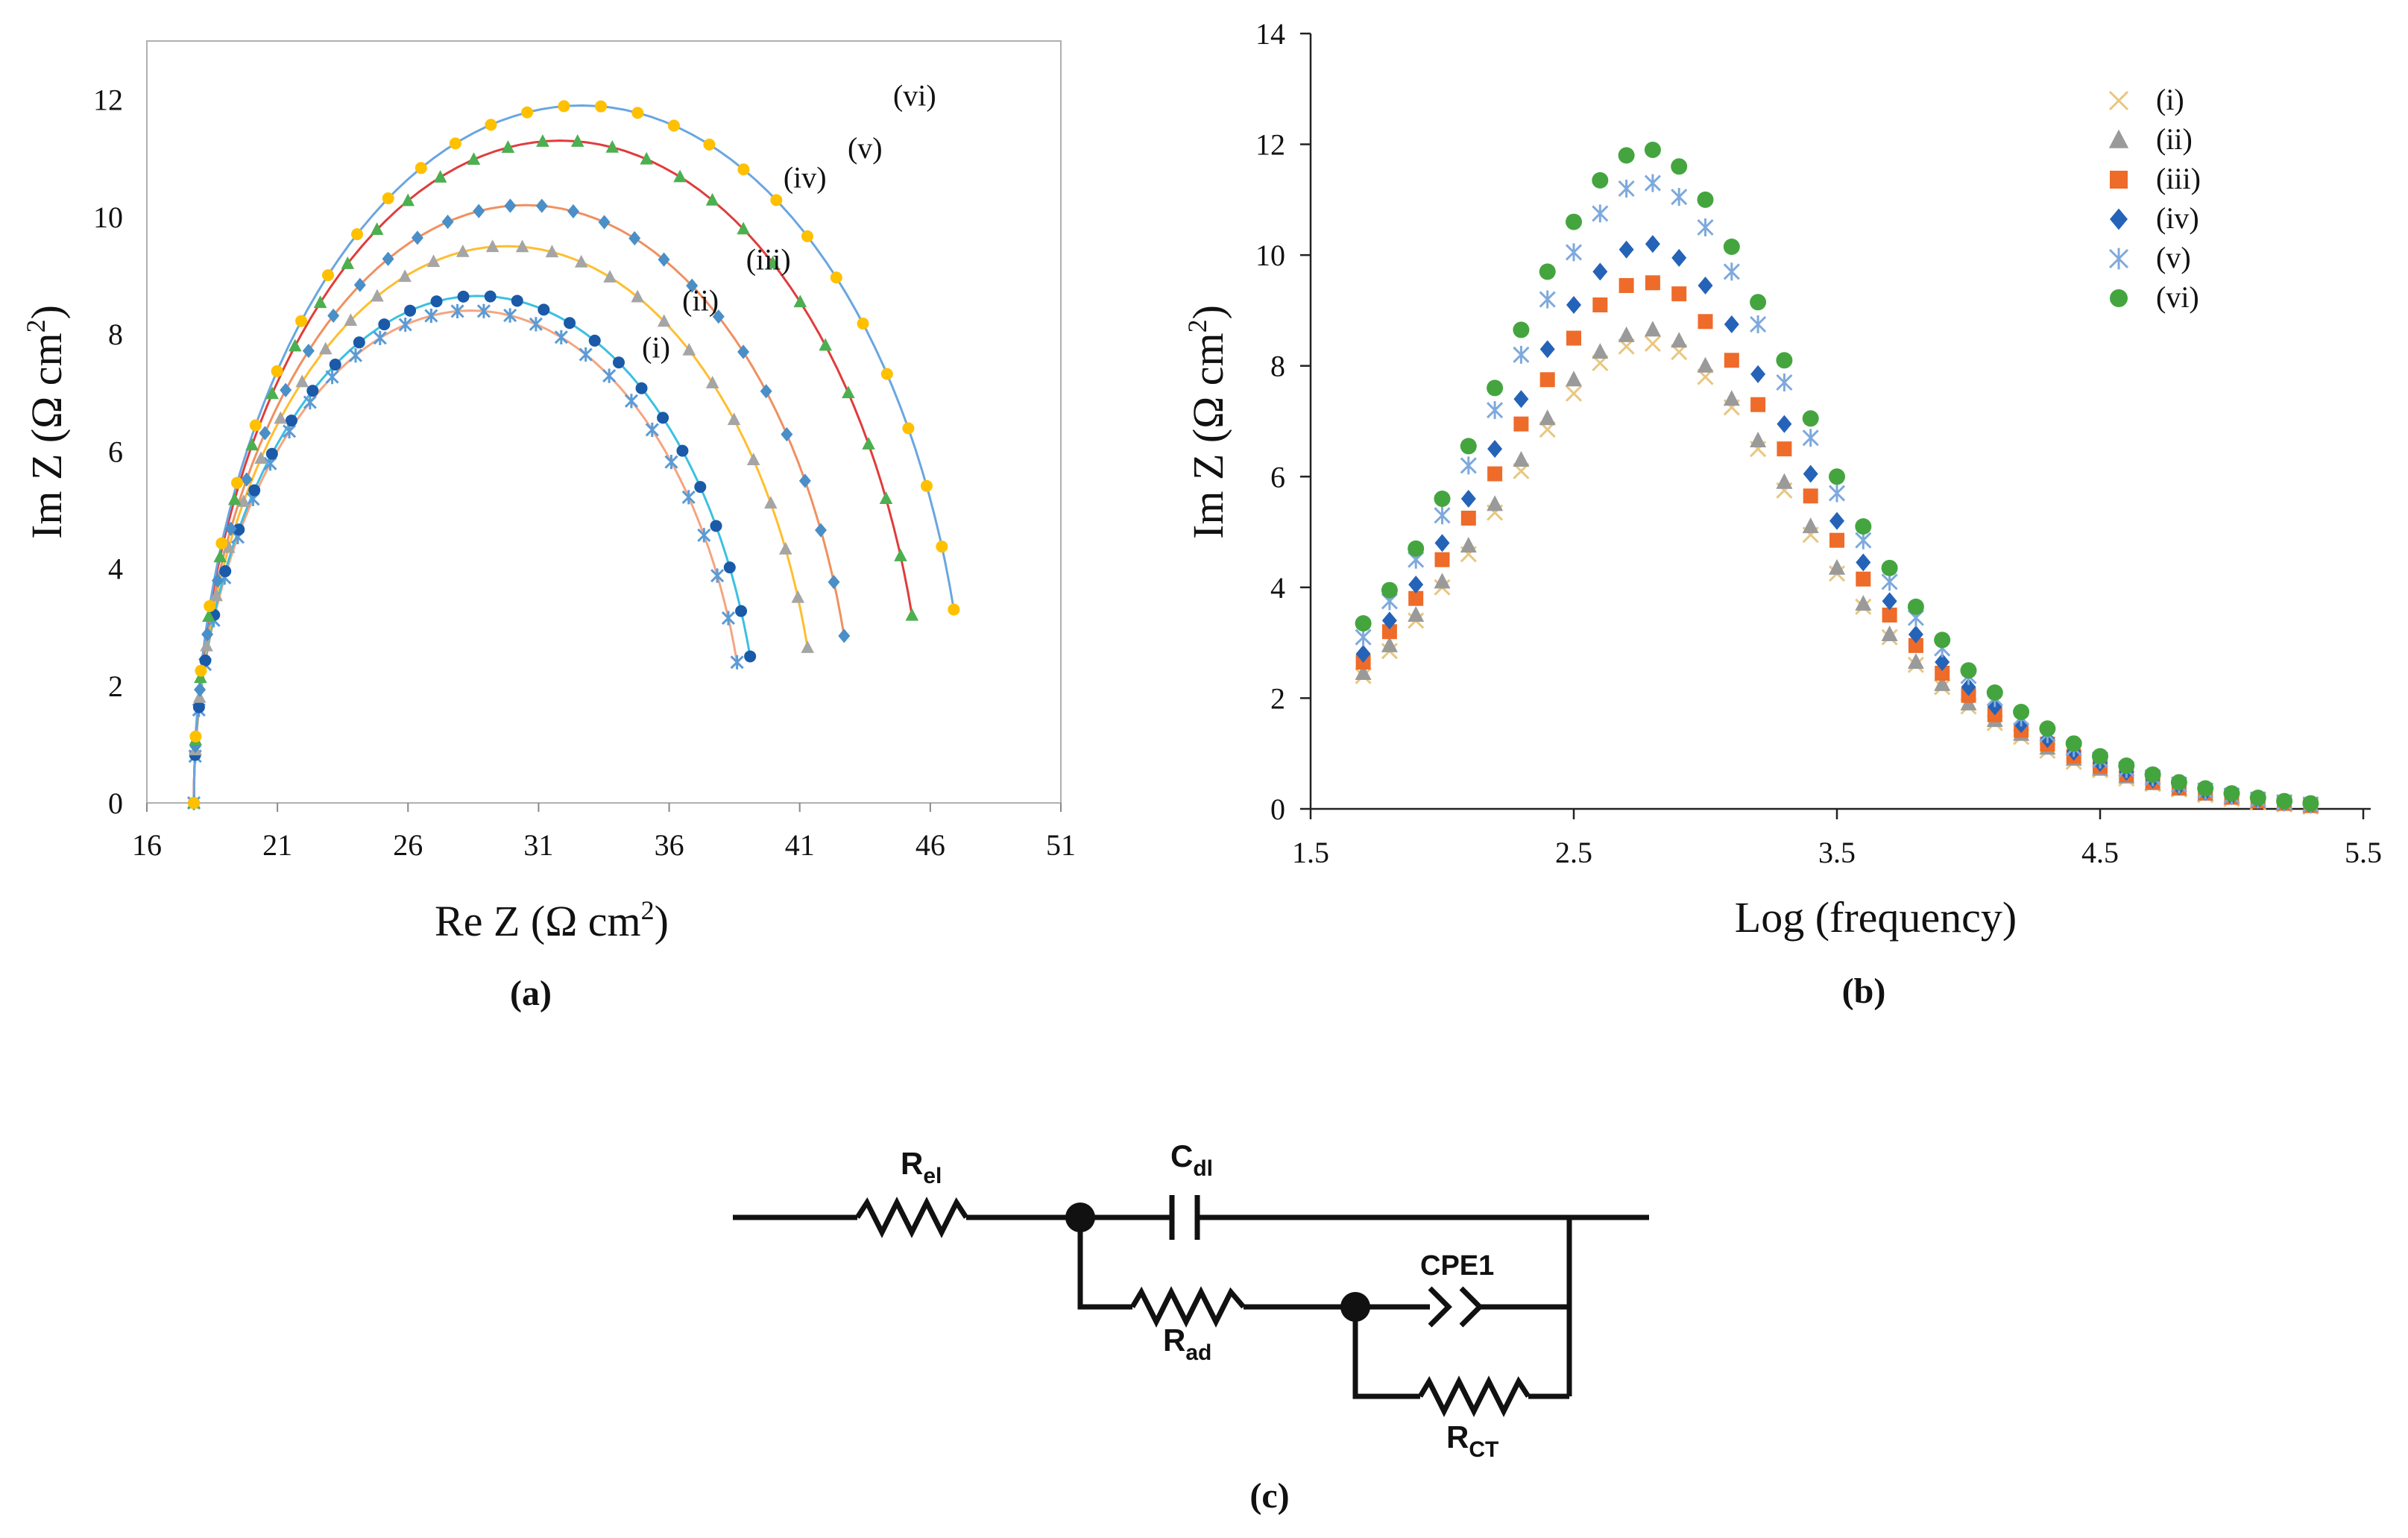 The height and width of the screenshot is (1538, 2408). I want to click on chart-a-ytick-label: 2, so click(116, 686).